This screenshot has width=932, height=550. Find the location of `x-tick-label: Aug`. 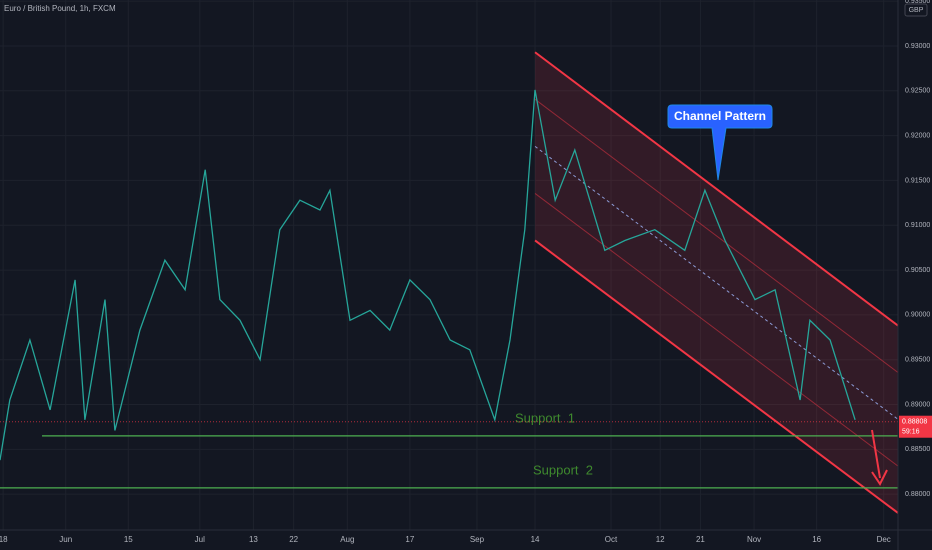

x-tick-label: Aug is located at coordinates (347, 539).